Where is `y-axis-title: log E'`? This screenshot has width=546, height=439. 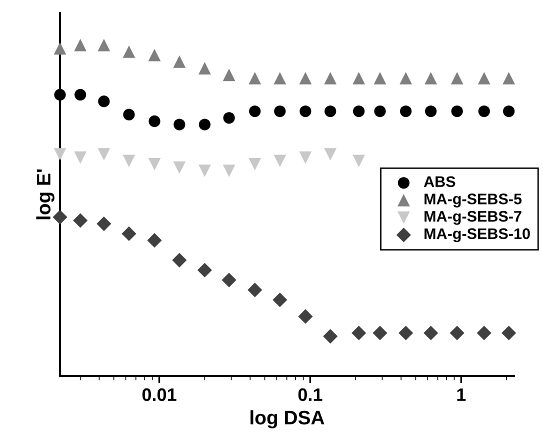 y-axis-title: log E' is located at coordinates (45, 194).